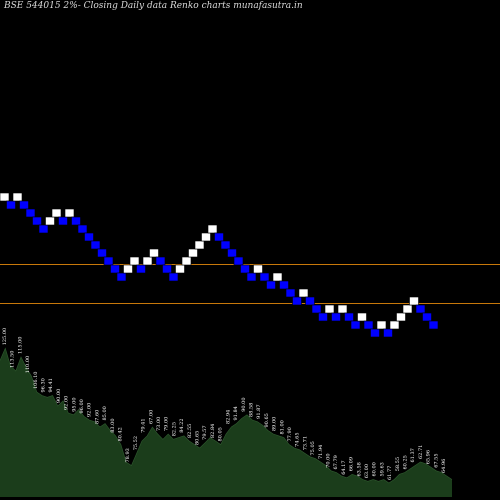  I want to click on price-label-36: 81.00, so click(282, 427).